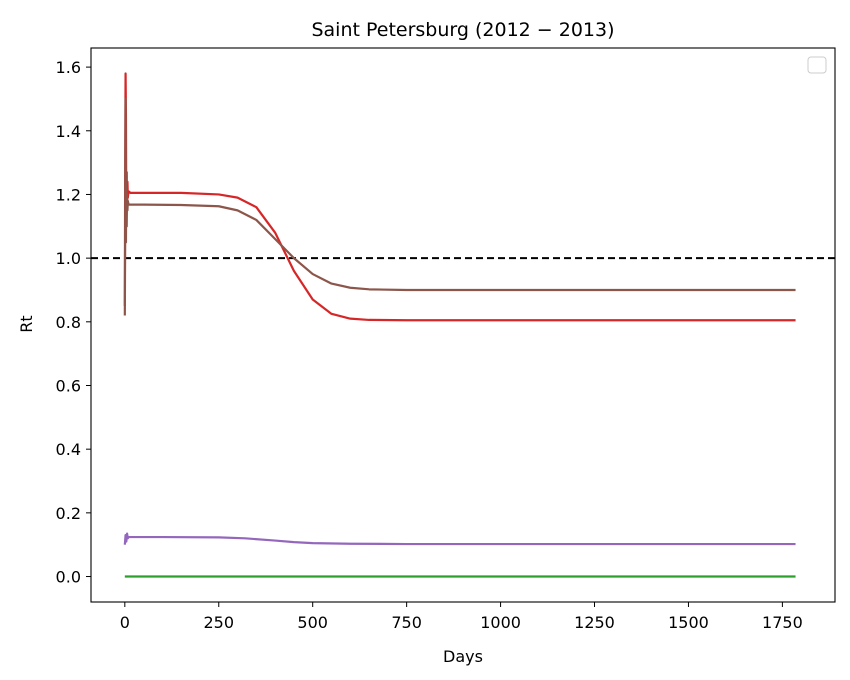 The width and height of the screenshot is (850, 680). What do you see at coordinates (68, 322) in the screenshot?
I see `y-tick-label: 0.8` at bounding box center [68, 322].